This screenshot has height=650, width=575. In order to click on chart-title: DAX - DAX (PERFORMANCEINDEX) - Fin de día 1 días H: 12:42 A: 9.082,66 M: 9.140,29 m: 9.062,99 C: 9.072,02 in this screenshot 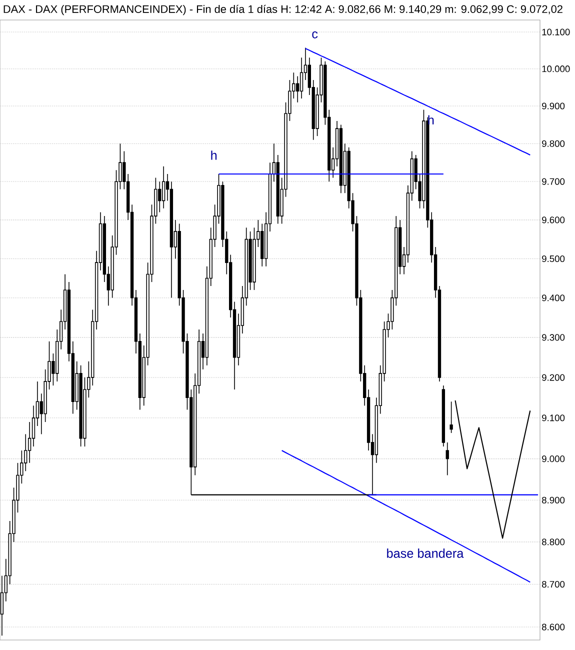, I will do `click(283, 10)`.